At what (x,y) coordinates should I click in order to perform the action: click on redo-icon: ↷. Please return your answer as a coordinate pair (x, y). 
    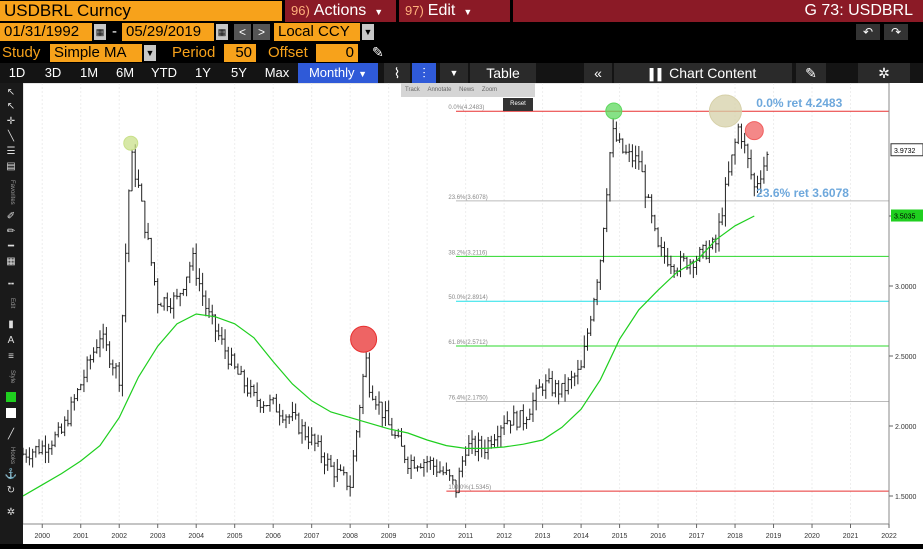
    Looking at the image, I should click on (896, 32).